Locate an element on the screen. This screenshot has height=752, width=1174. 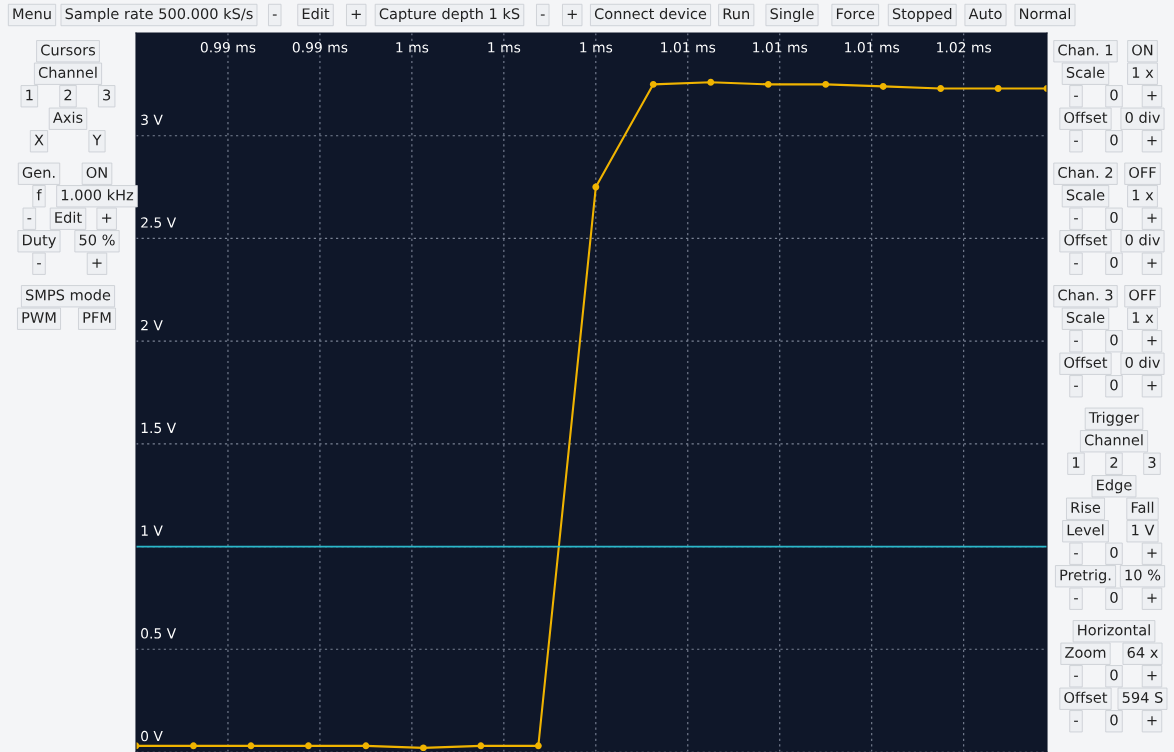
text: Cursors is located at coordinates (68, 50).